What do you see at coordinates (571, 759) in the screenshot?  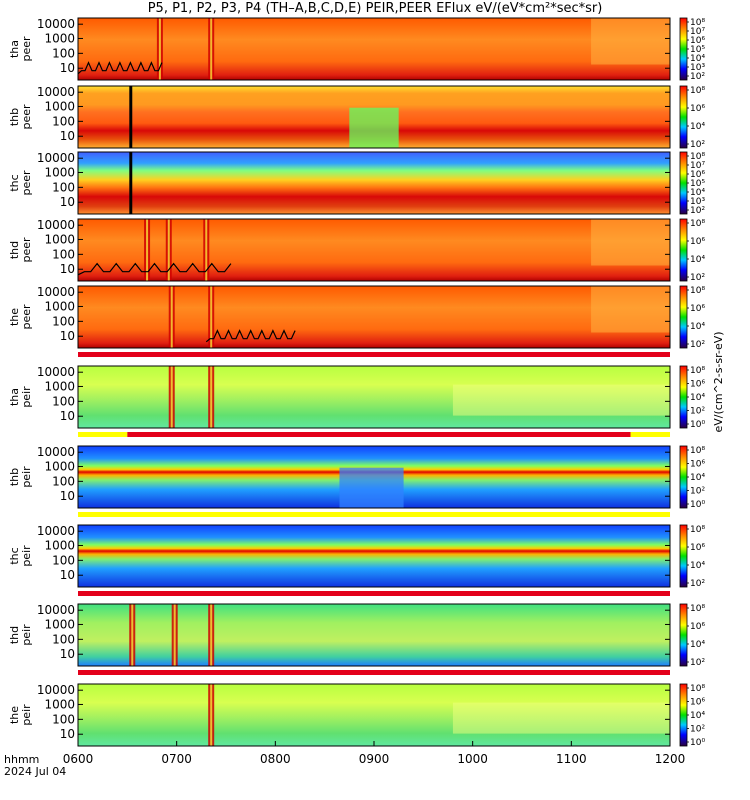 I see `x-tick-label: 1100` at bounding box center [571, 759].